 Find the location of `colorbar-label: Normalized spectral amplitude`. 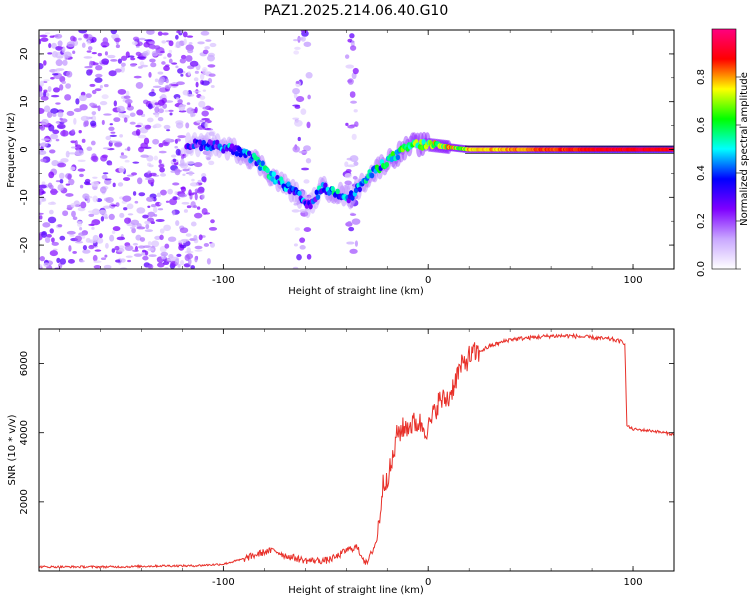

colorbar-label: Normalized spectral amplitude is located at coordinates (744, 149).